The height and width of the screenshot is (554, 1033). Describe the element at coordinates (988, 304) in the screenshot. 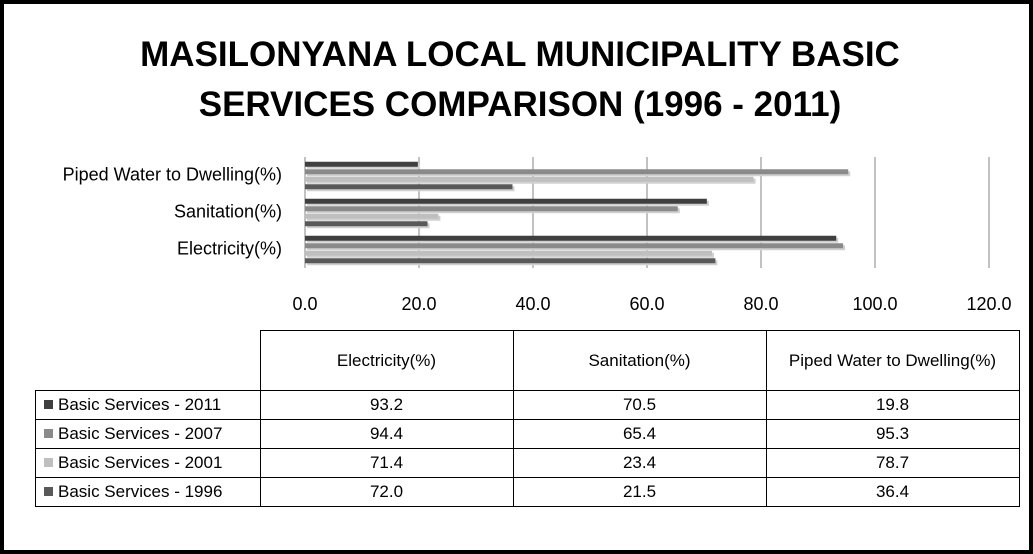

I see `x-tick-label: 120.0` at that location.